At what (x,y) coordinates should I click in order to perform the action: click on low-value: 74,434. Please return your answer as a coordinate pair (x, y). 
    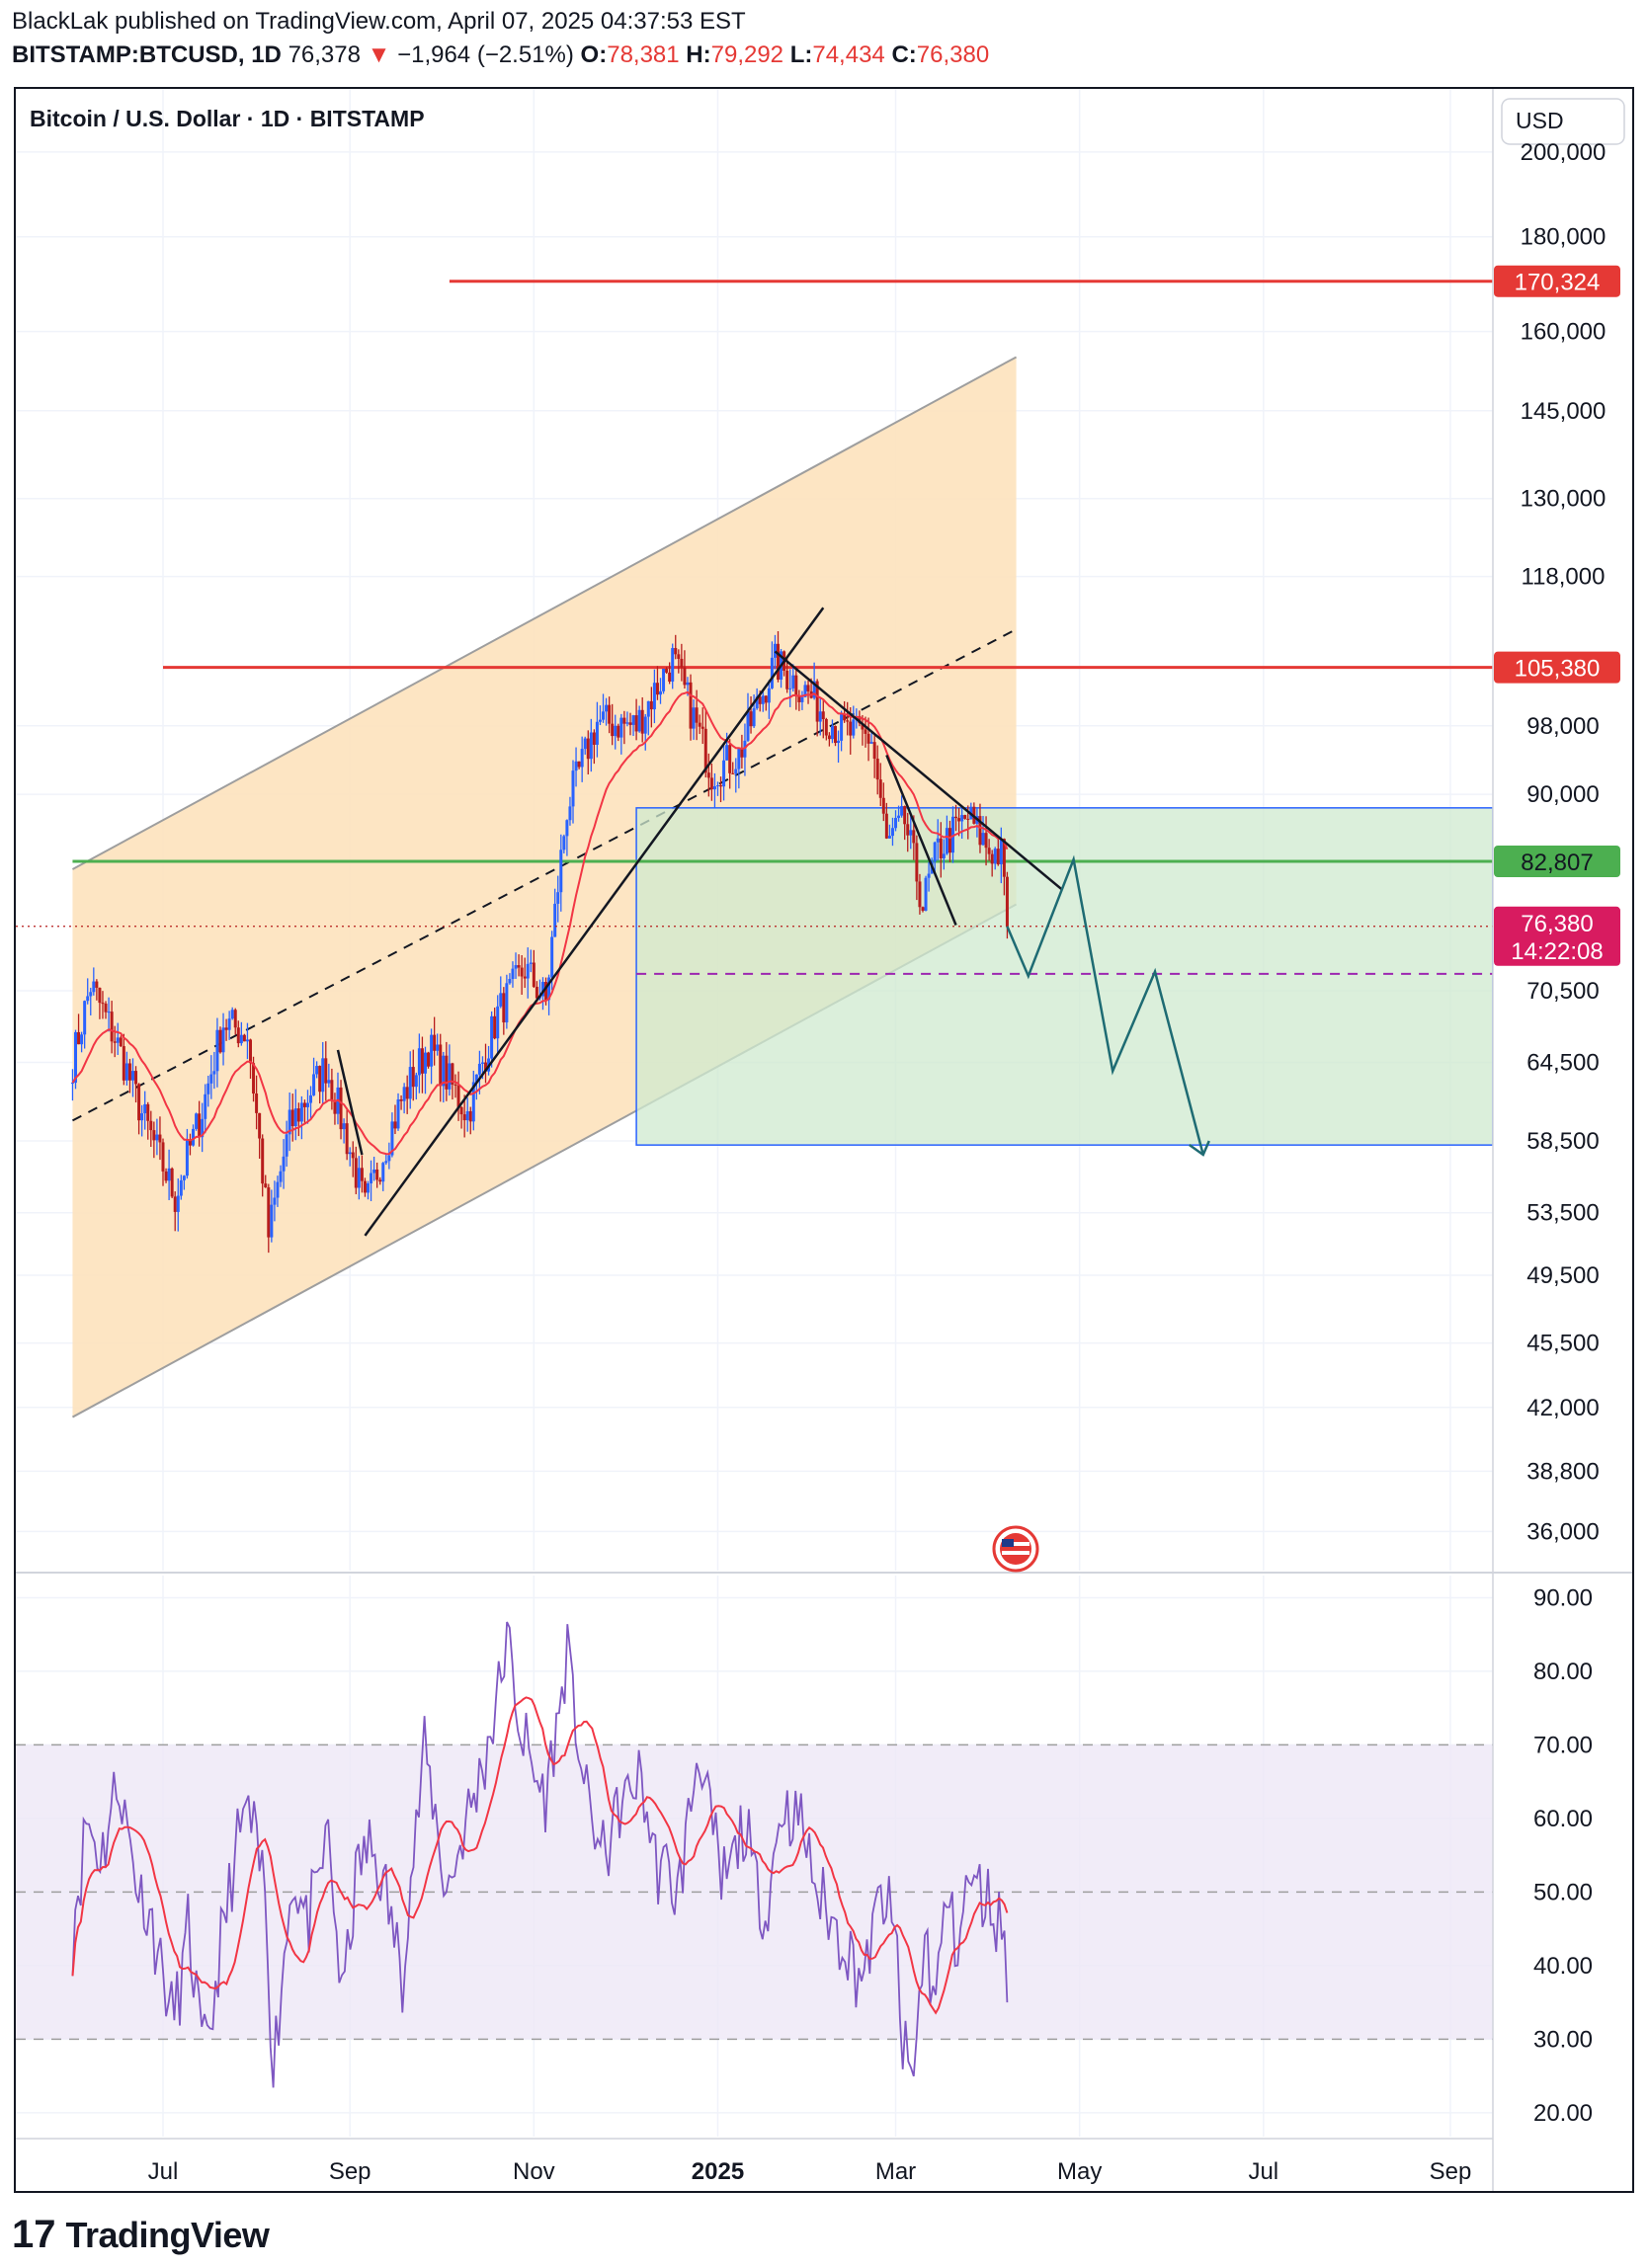
    Looking at the image, I should click on (849, 54).